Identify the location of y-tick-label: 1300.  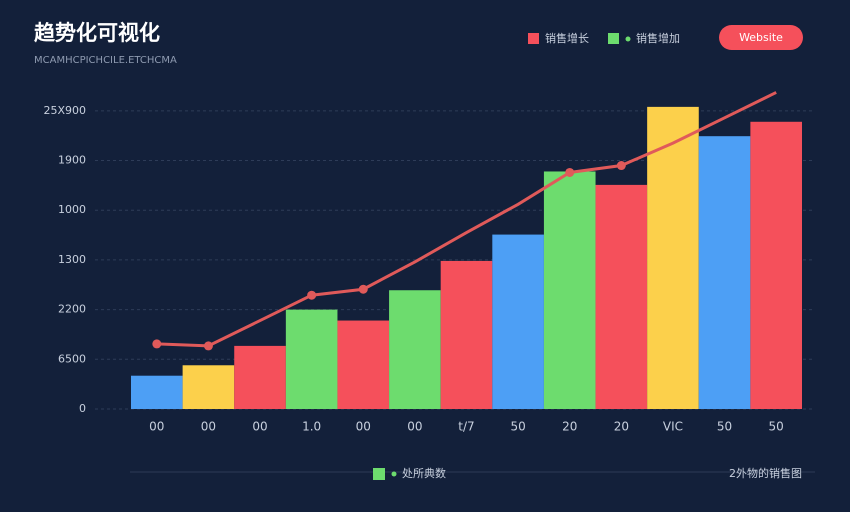
(72, 259).